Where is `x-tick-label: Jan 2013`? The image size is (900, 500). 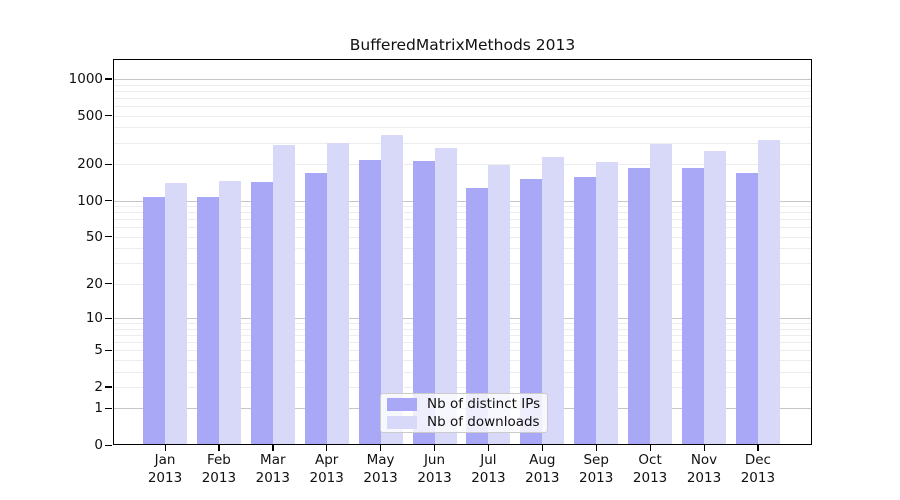 x-tick-label: Jan 2013 is located at coordinates (165, 469).